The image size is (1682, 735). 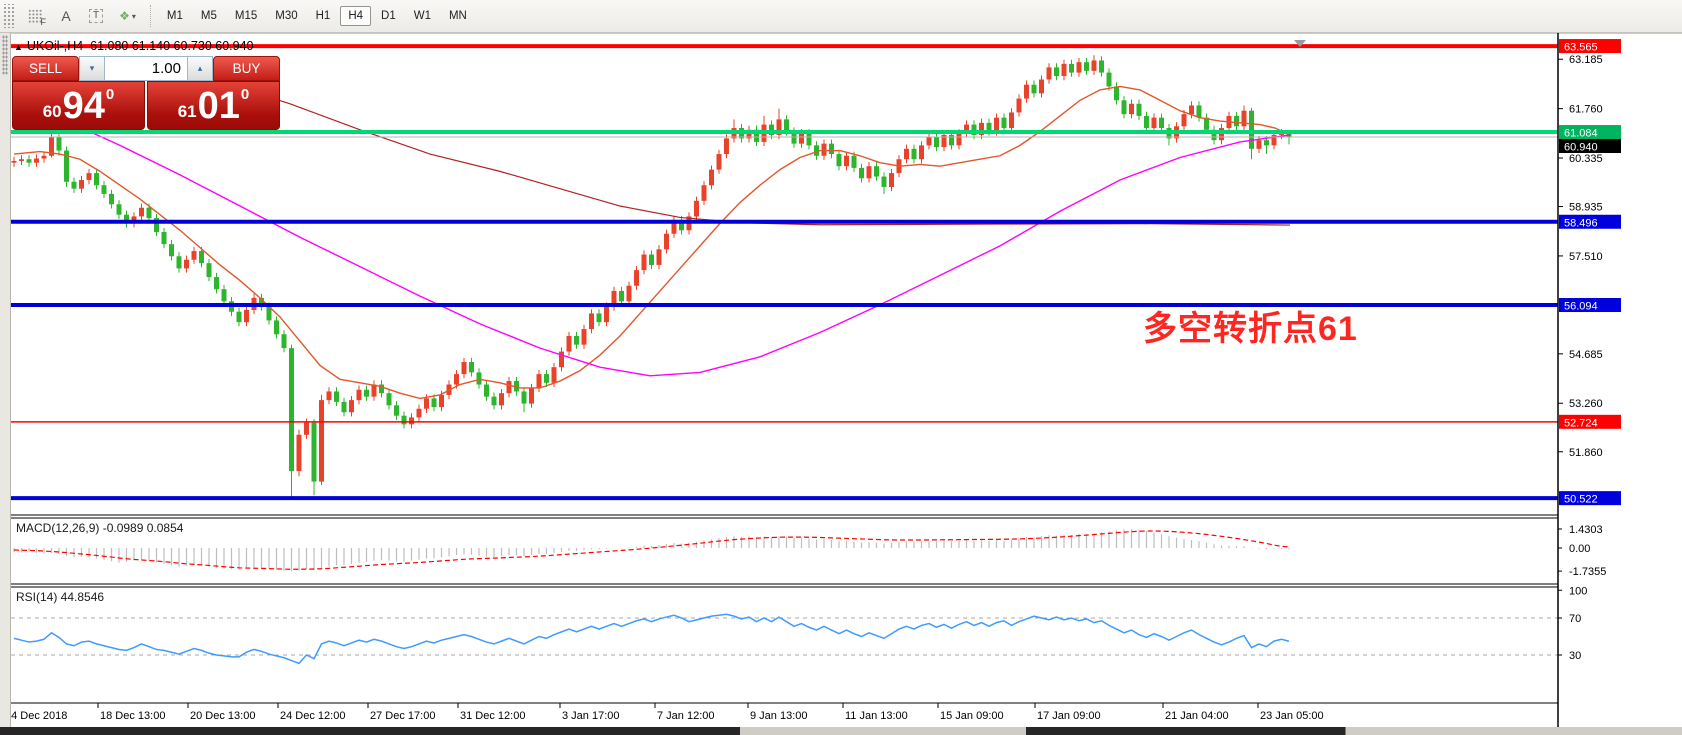 I want to click on buy-price-point: 0, so click(x=245, y=94).